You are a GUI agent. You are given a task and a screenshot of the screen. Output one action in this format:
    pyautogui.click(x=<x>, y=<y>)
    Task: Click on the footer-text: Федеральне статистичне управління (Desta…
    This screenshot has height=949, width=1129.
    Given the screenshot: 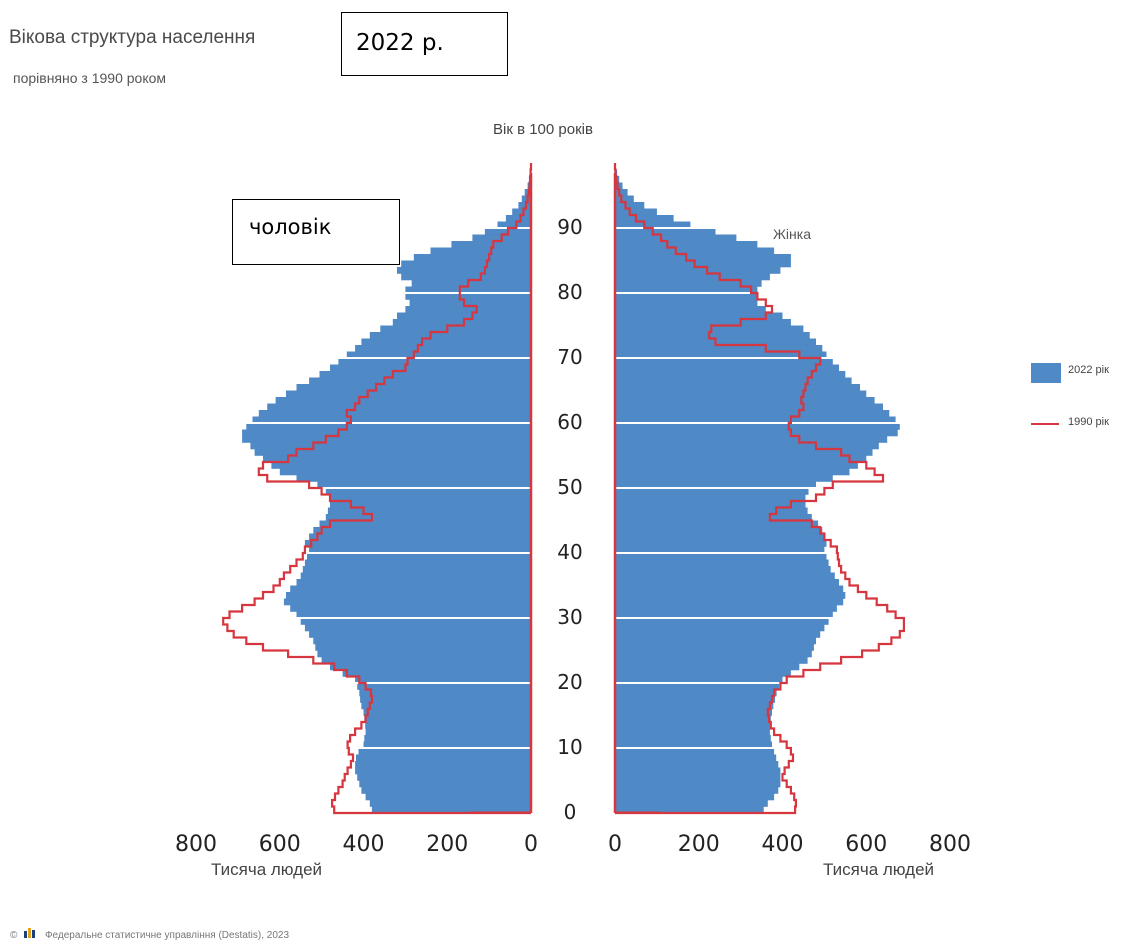 What is the action you would take?
    pyautogui.click(x=167, y=935)
    